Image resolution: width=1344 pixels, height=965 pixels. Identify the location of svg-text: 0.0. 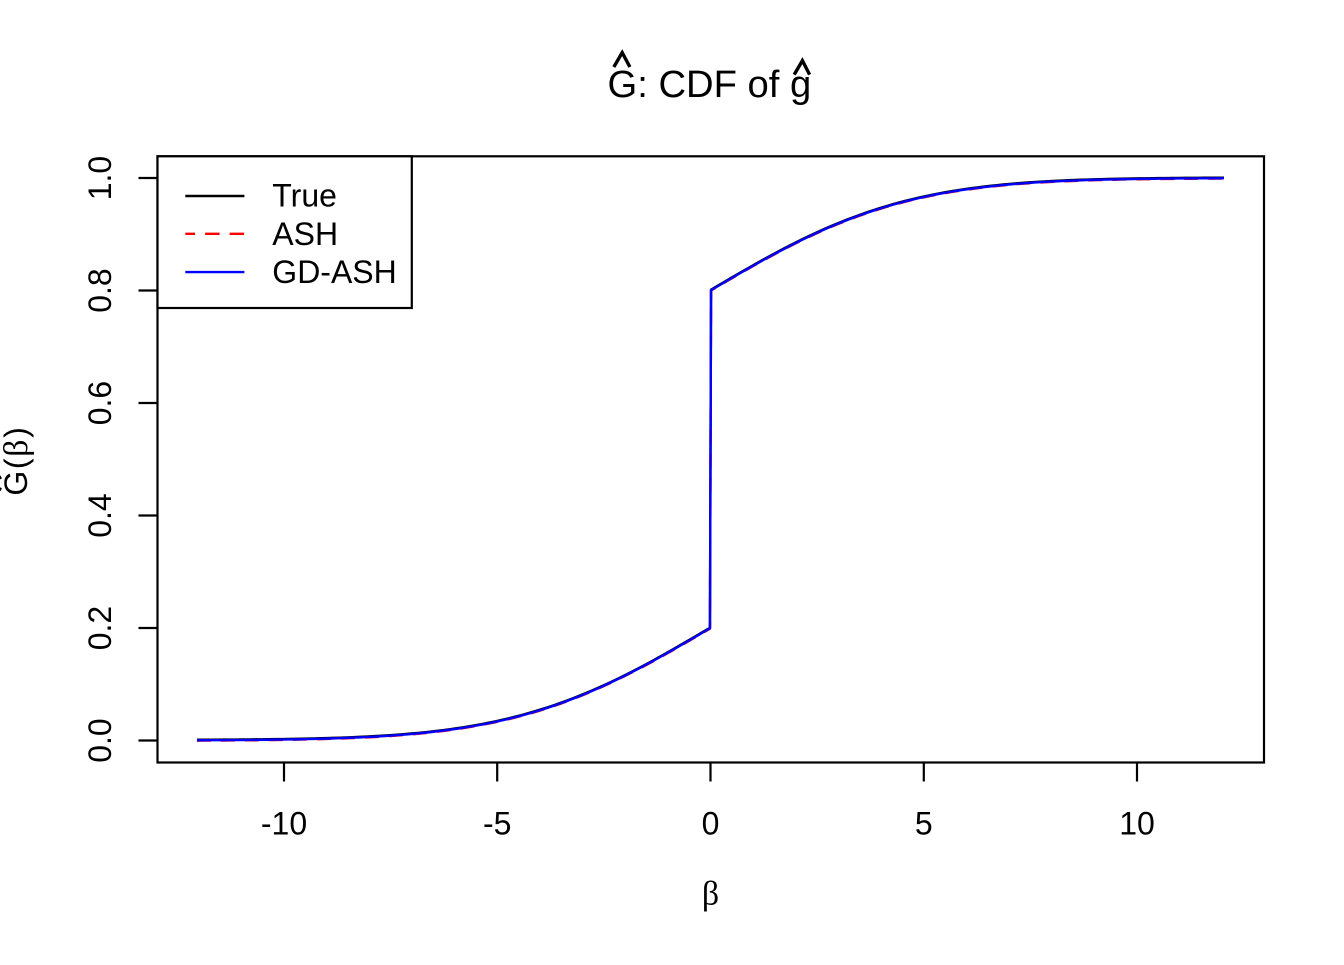
(100, 740).